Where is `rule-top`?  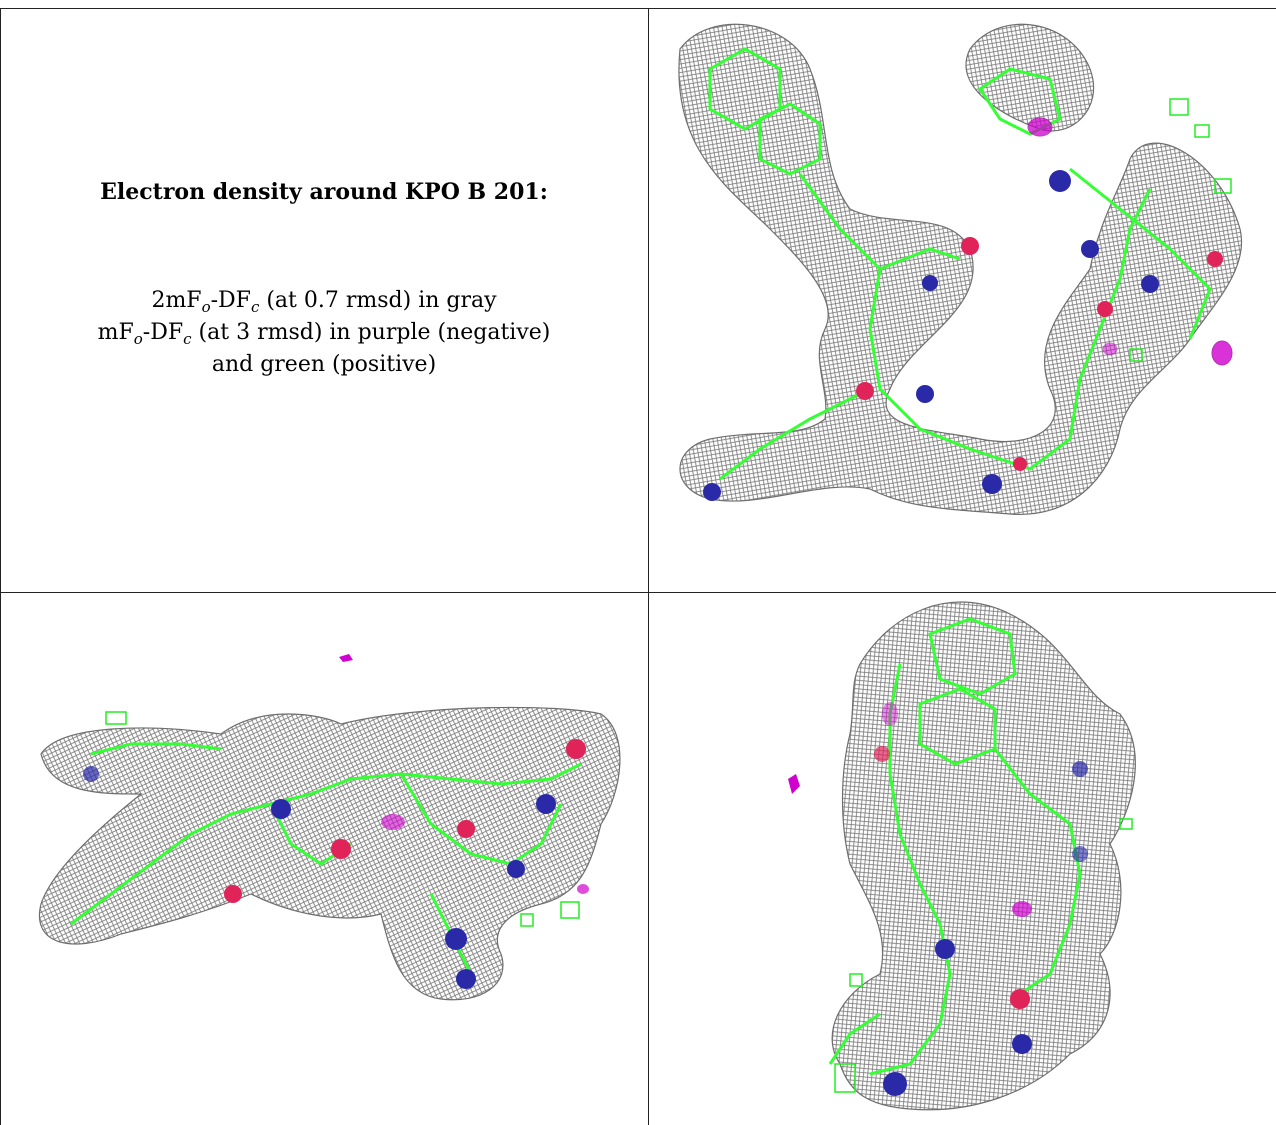
rule-top is located at coordinates (638, 8).